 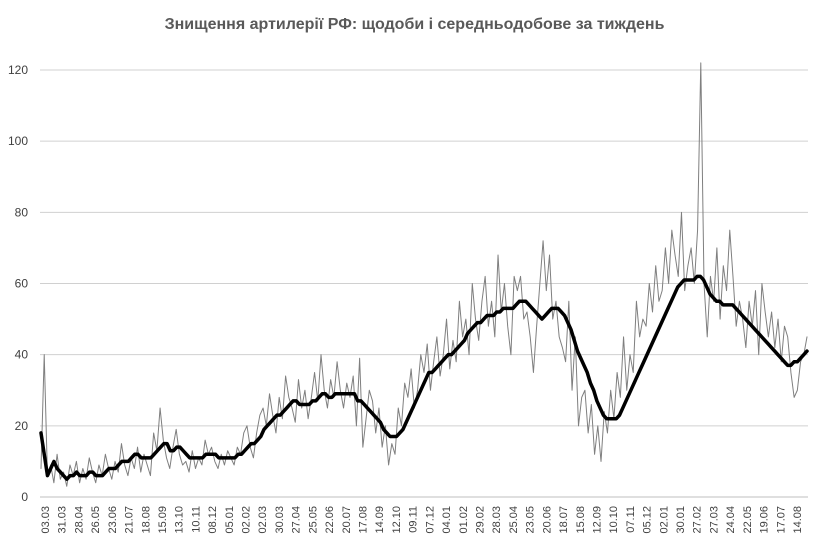 I want to click on x-tick-label: 05.01, so click(x=230, y=520).